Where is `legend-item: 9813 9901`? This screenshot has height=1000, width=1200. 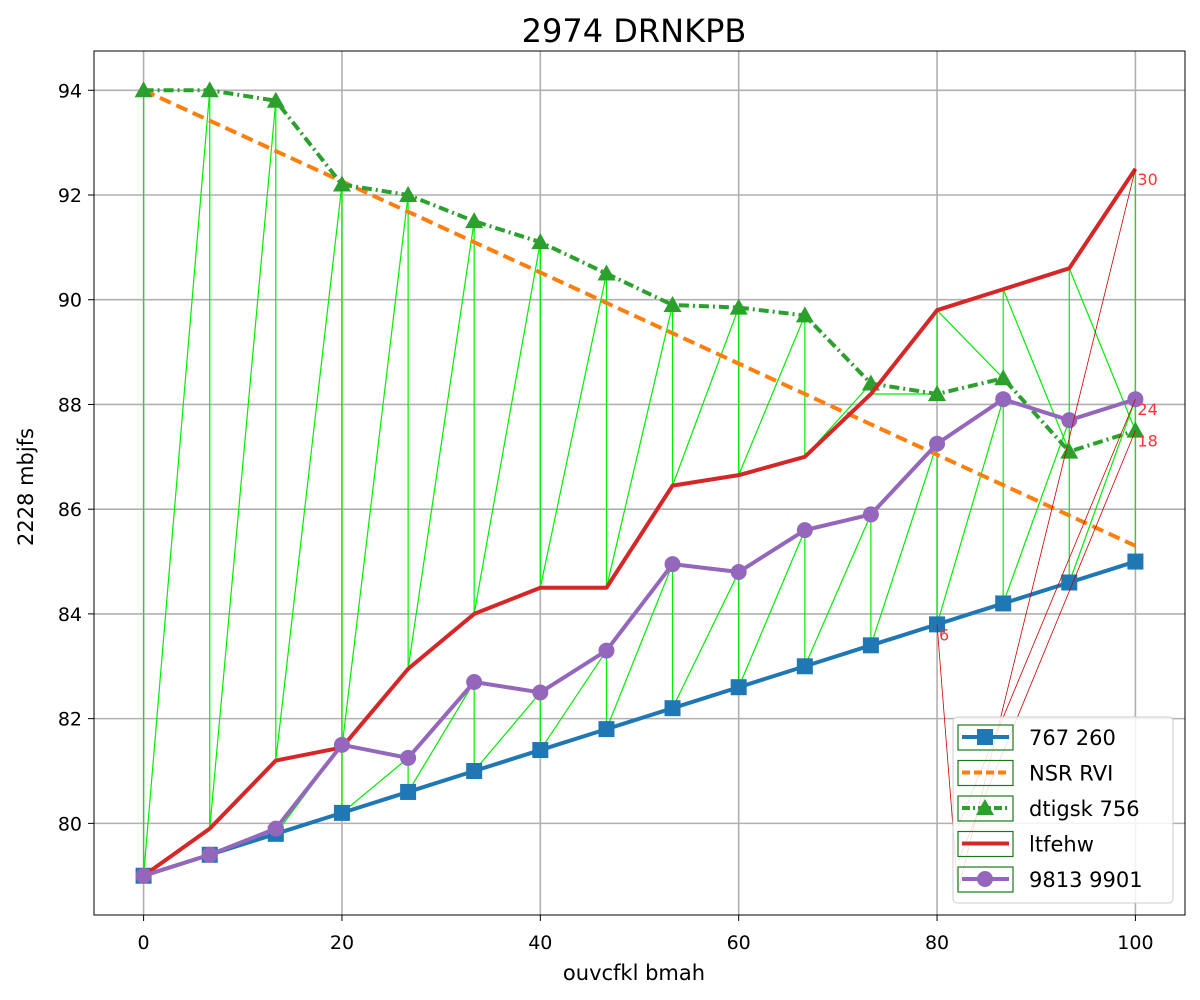 legend-item: 9813 9901 is located at coordinates (1050, 879).